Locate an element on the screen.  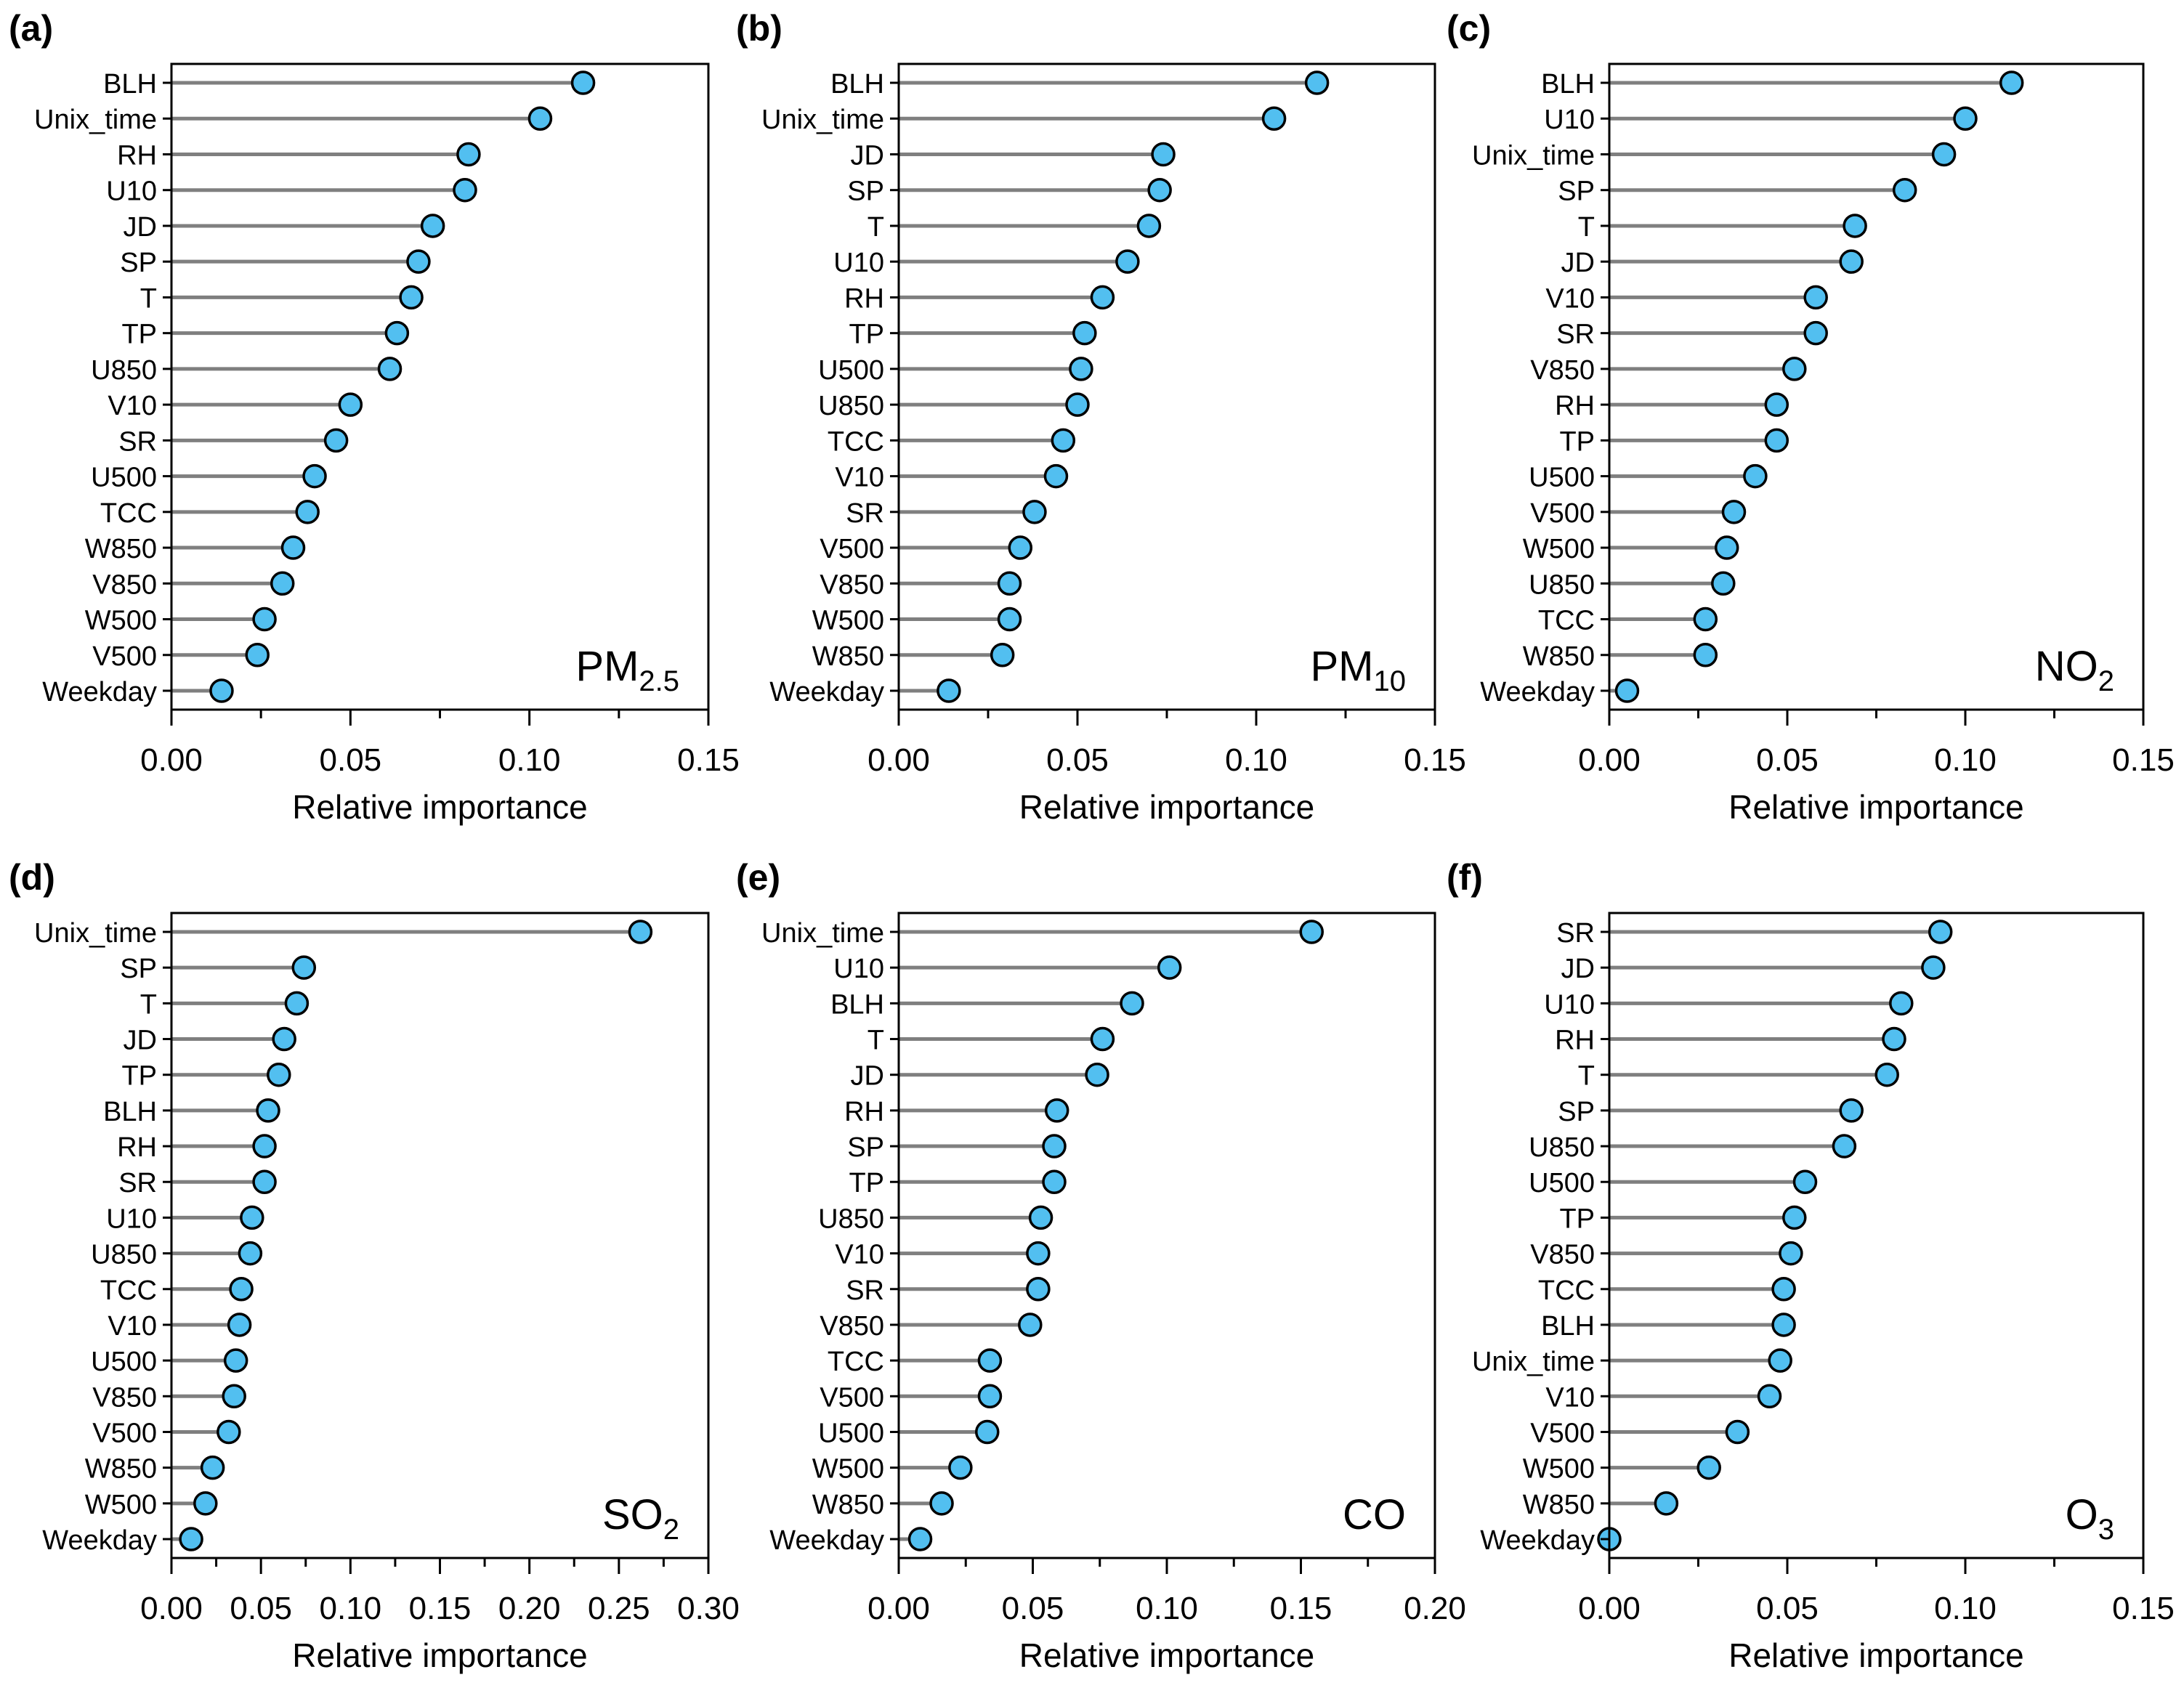
pollutant-subscript: 2.5 is located at coordinates (659, 681).